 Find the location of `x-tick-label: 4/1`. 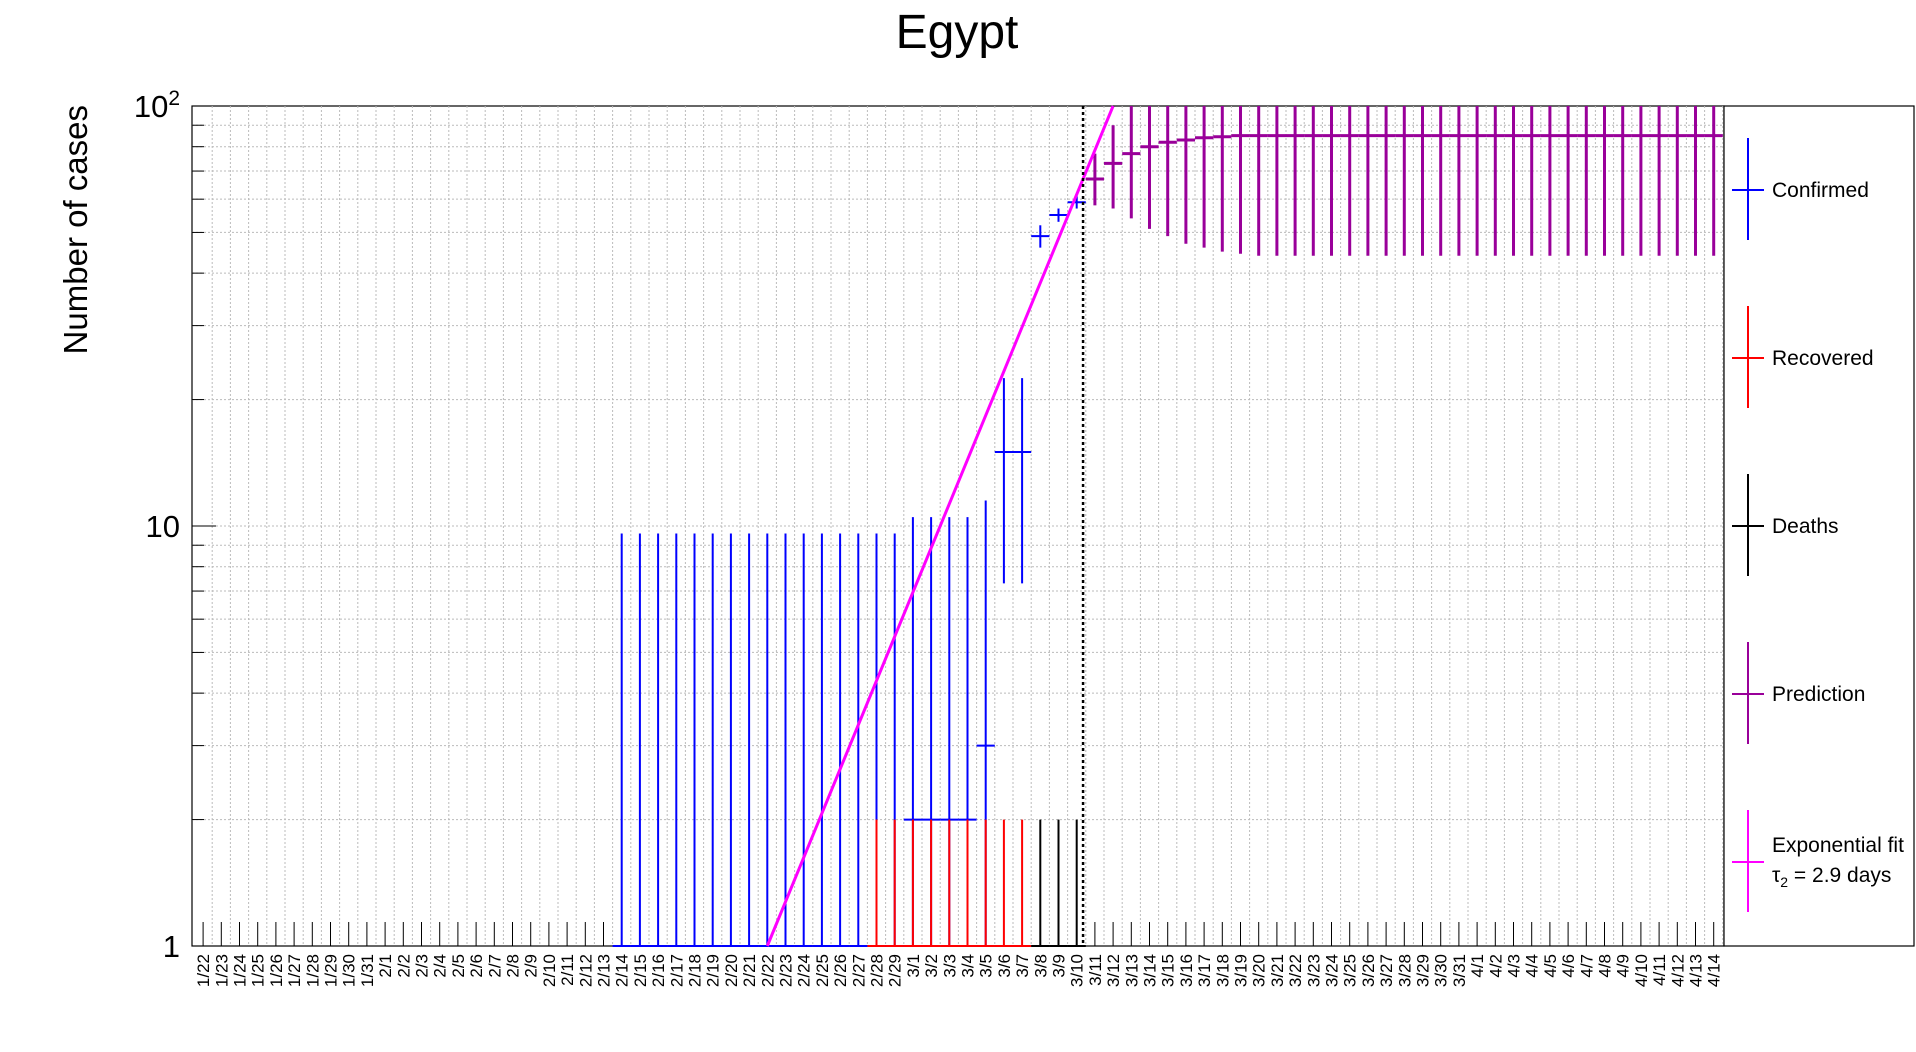

x-tick-label: 4/1 is located at coordinates (1477, 966).